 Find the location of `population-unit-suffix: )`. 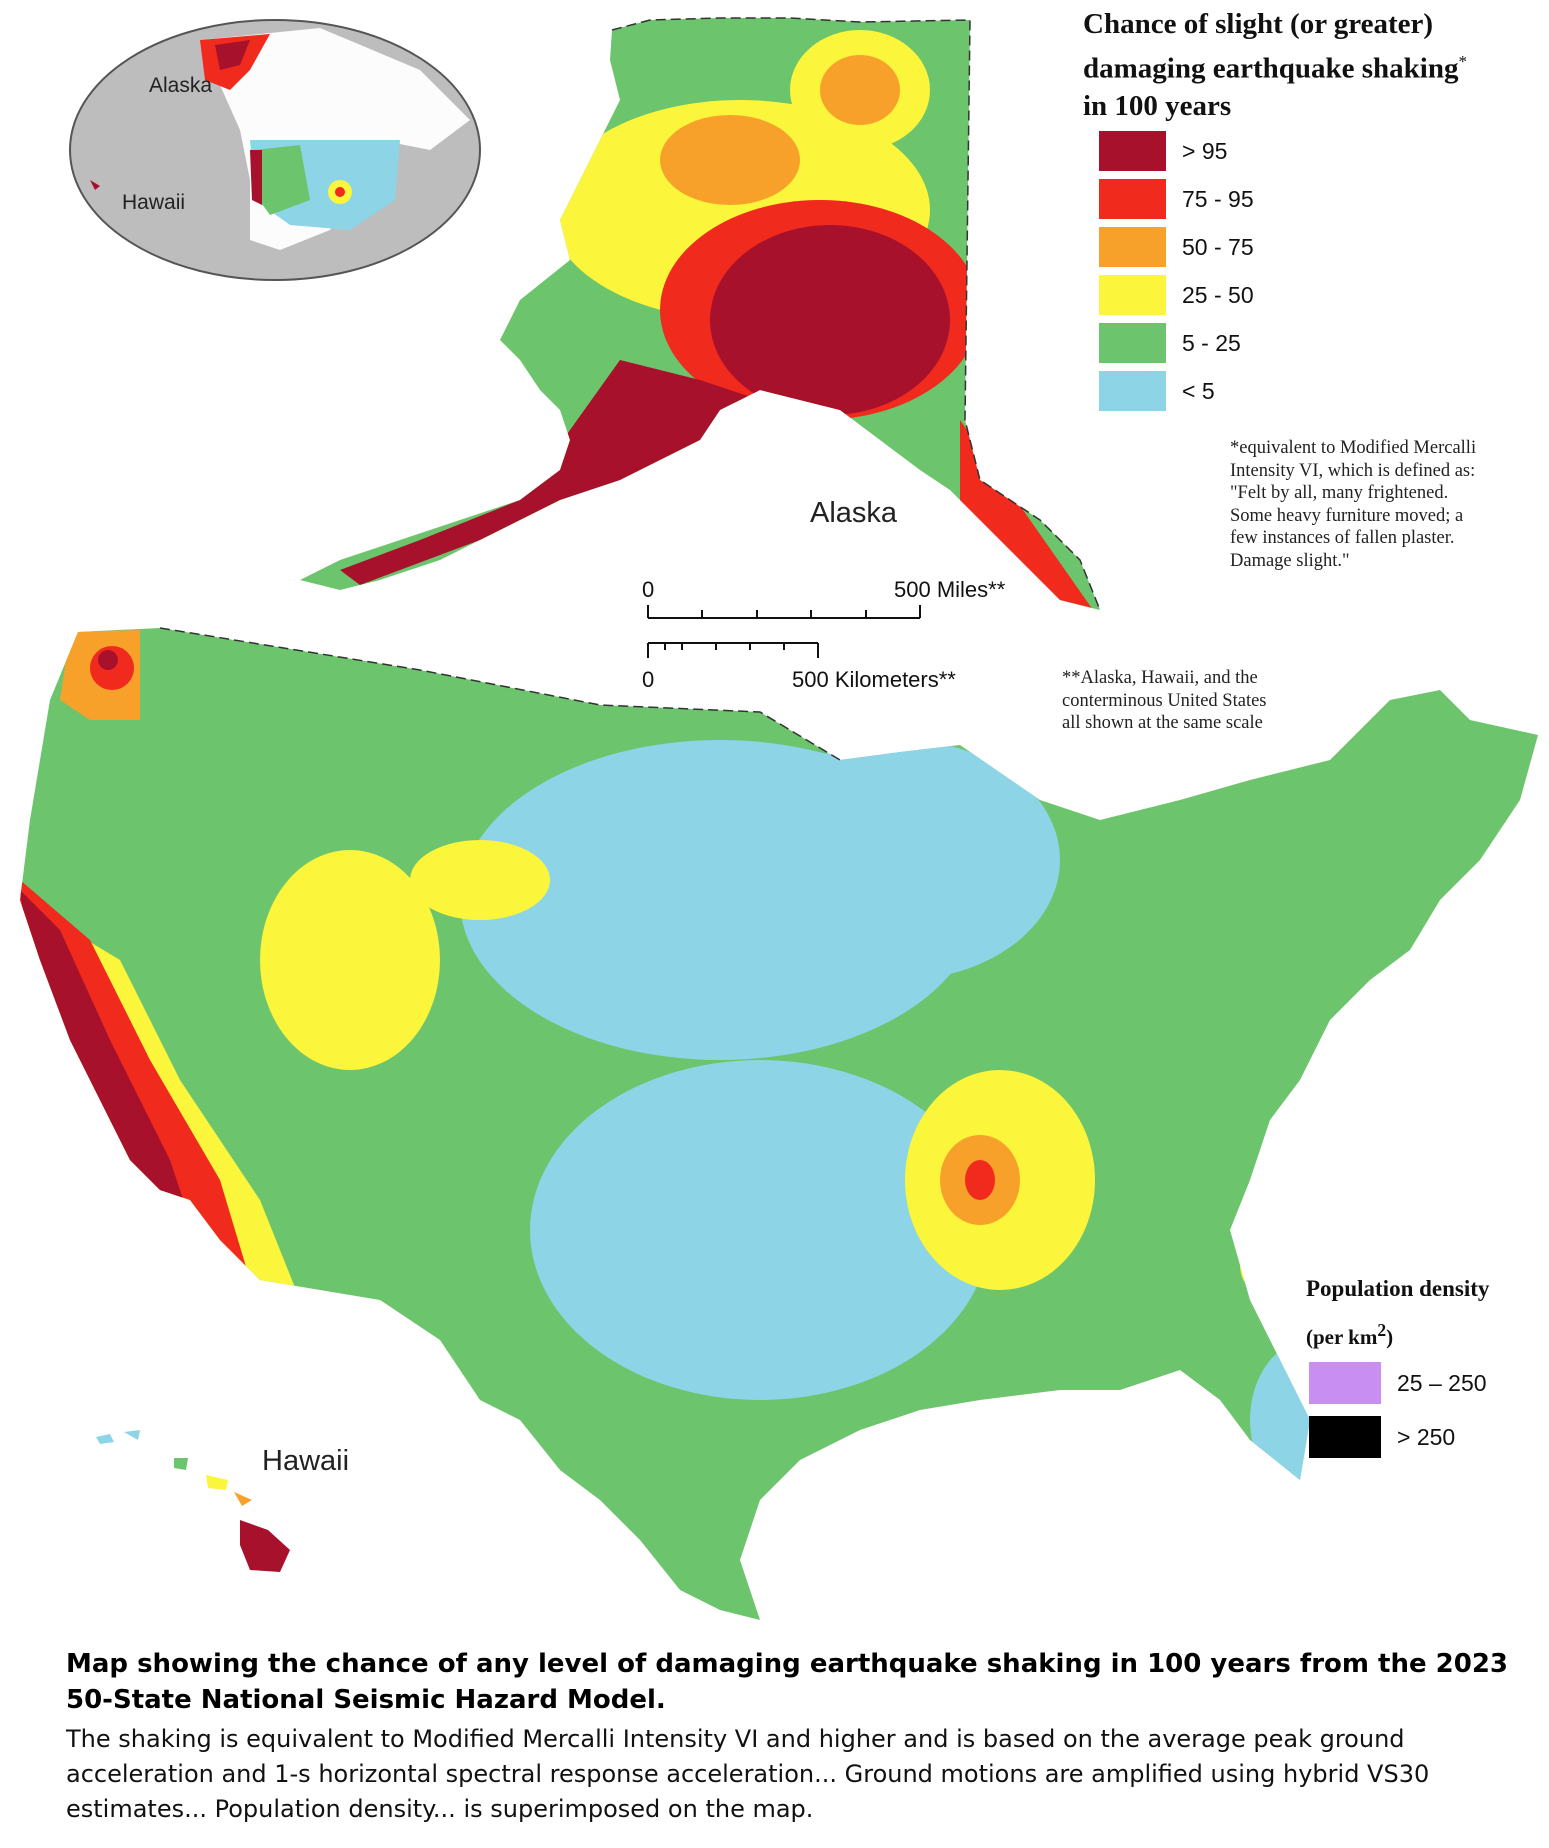

population-unit-suffix: ) is located at coordinates (1390, 1337).